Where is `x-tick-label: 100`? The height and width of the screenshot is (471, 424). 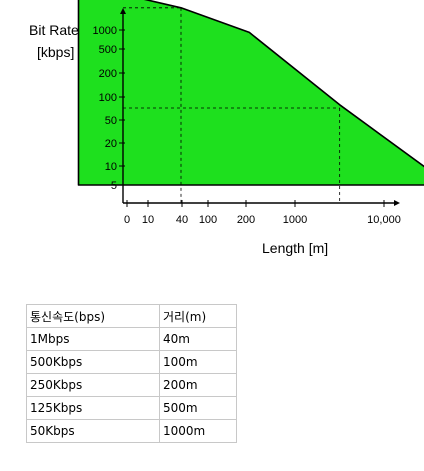 x-tick-label: 100 is located at coordinates (208, 220).